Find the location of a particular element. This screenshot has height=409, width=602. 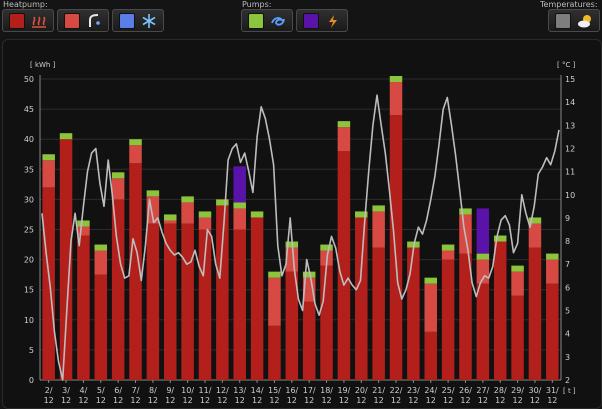

hot-water-toggle-button is located at coordinates (83, 20).